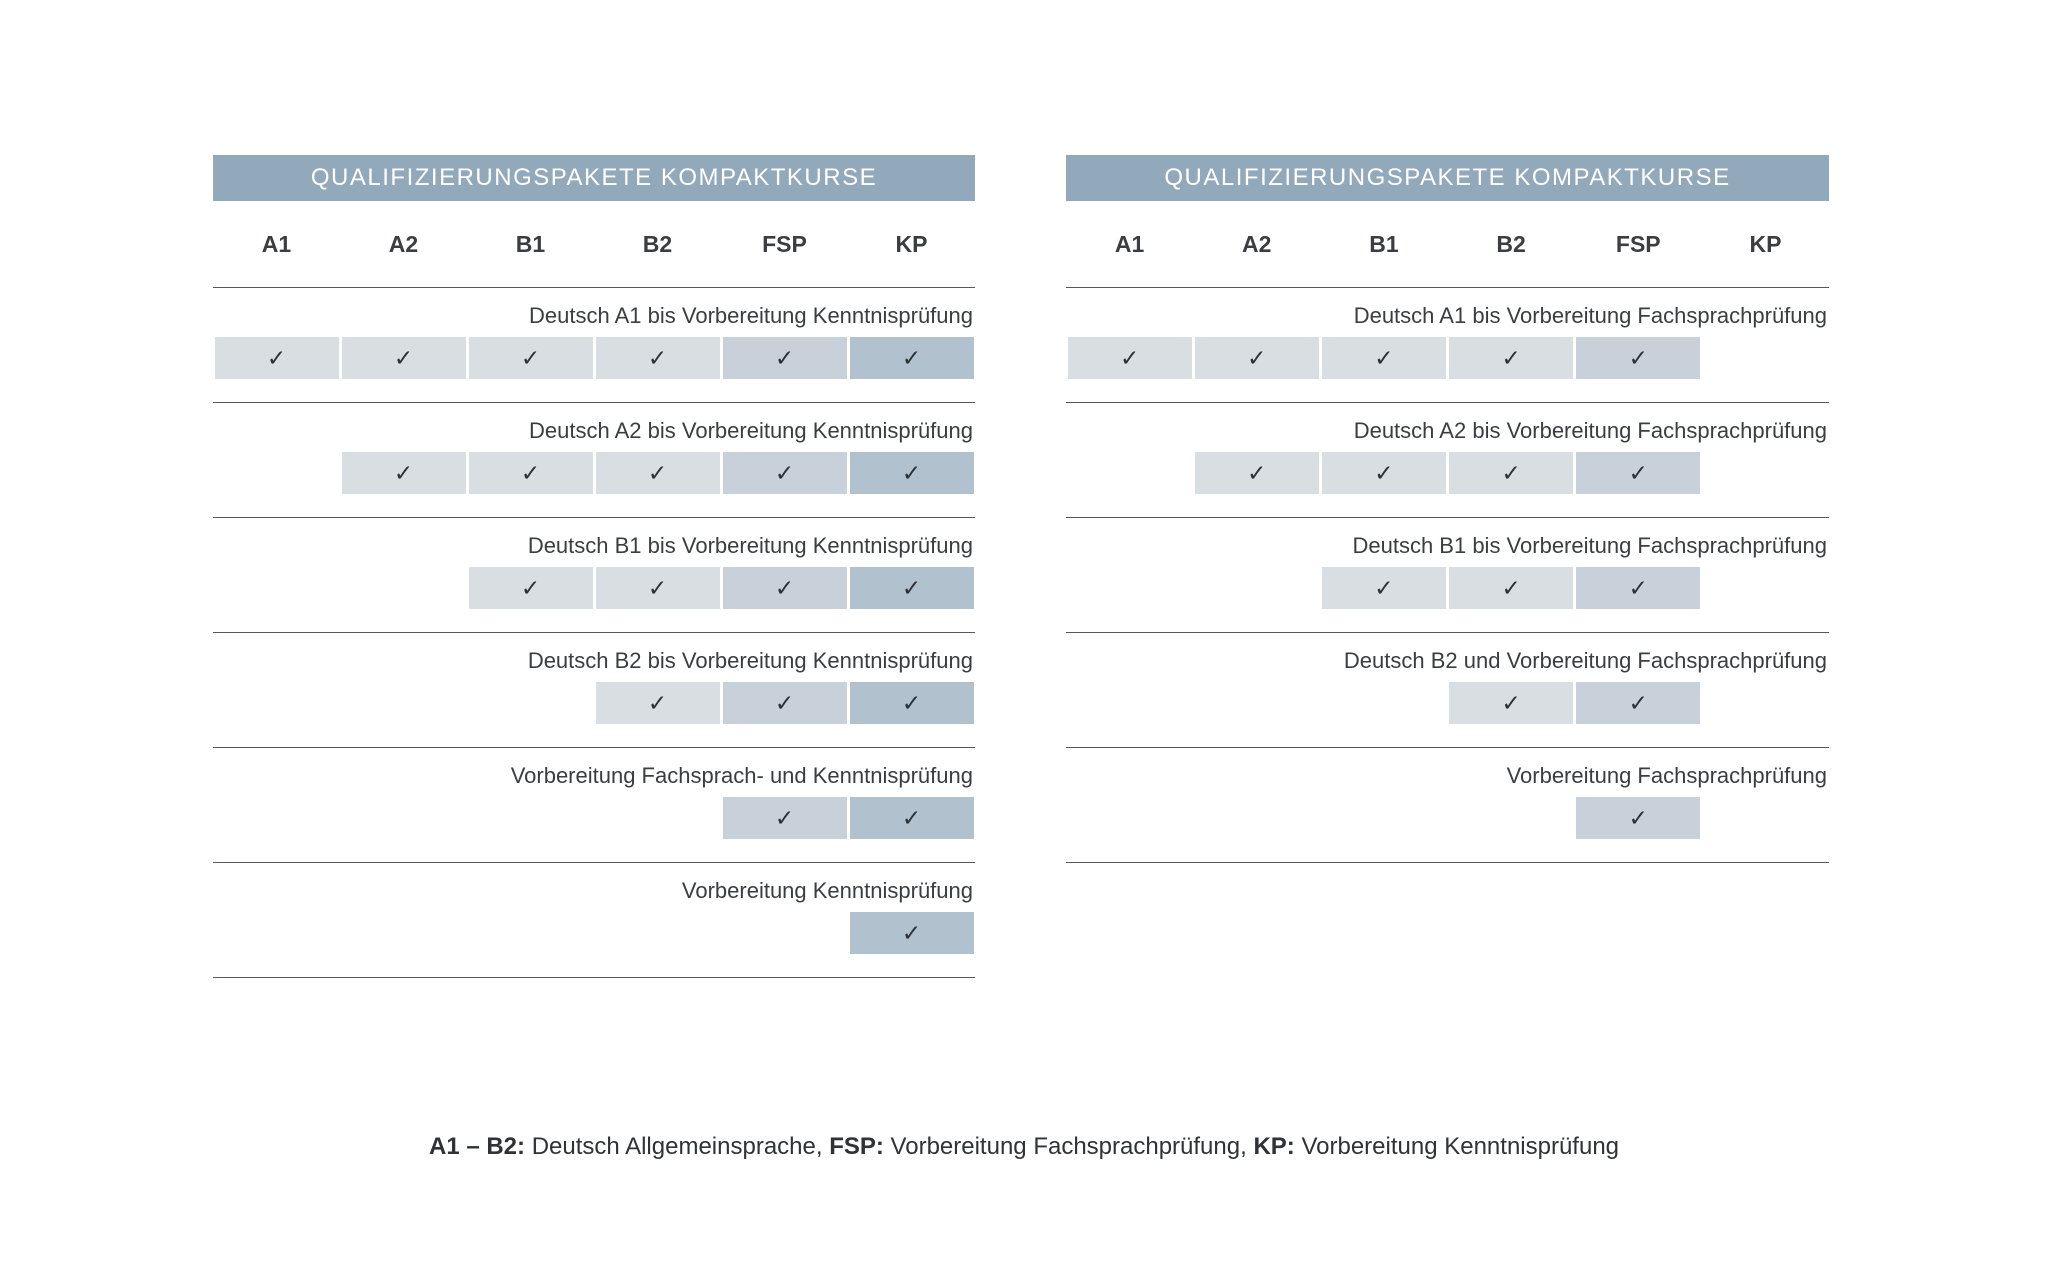 The height and width of the screenshot is (1280, 2048). I want to click on table-row: Vorbereitung Kenntnisprüfung ✓, so click(594, 920).